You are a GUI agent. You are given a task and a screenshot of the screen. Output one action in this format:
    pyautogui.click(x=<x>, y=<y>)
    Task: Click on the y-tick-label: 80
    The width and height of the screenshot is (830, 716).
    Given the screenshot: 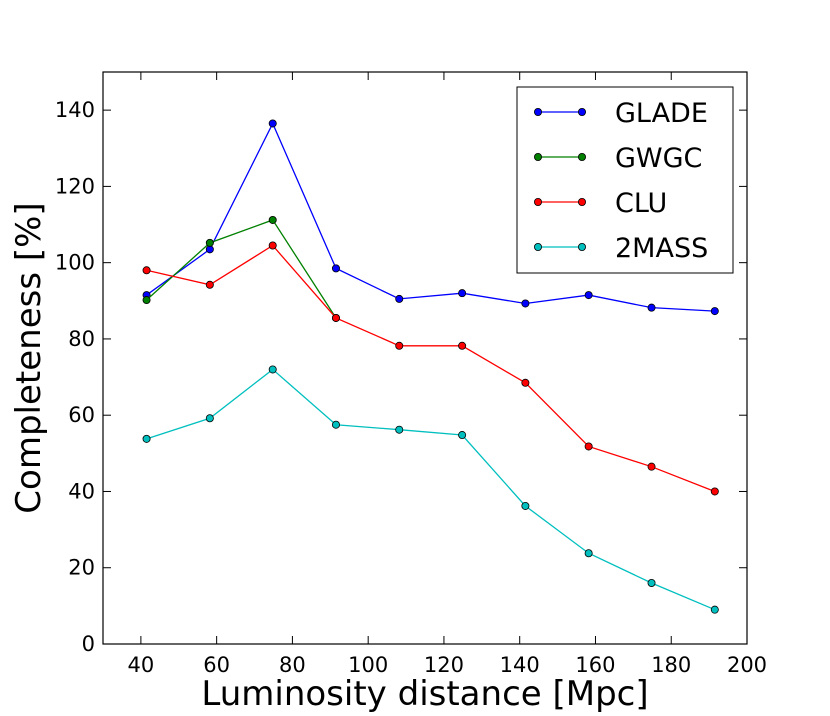 What is the action you would take?
    pyautogui.click(x=81, y=339)
    